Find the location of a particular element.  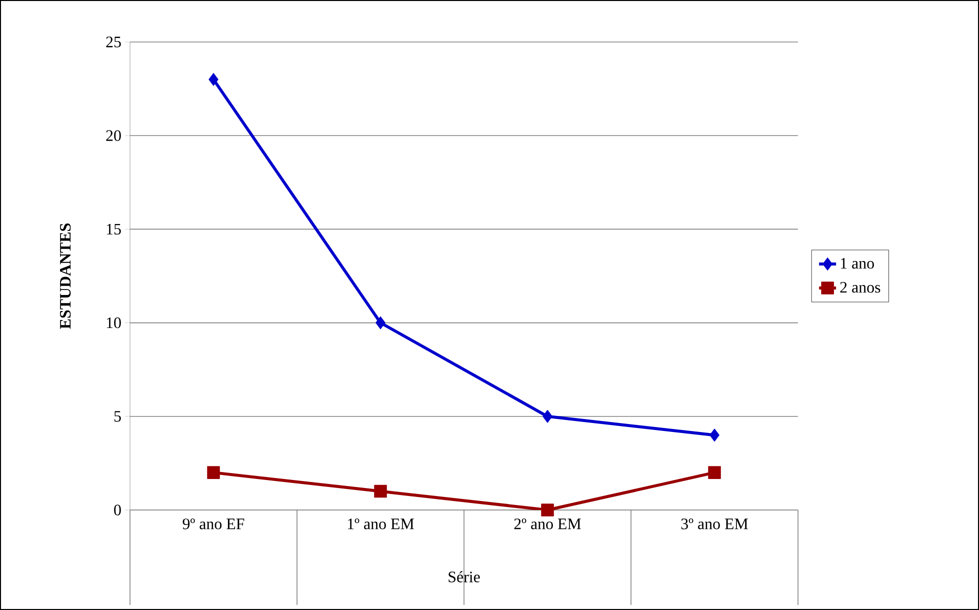

y-tick-label: 20 is located at coordinates (113, 135).